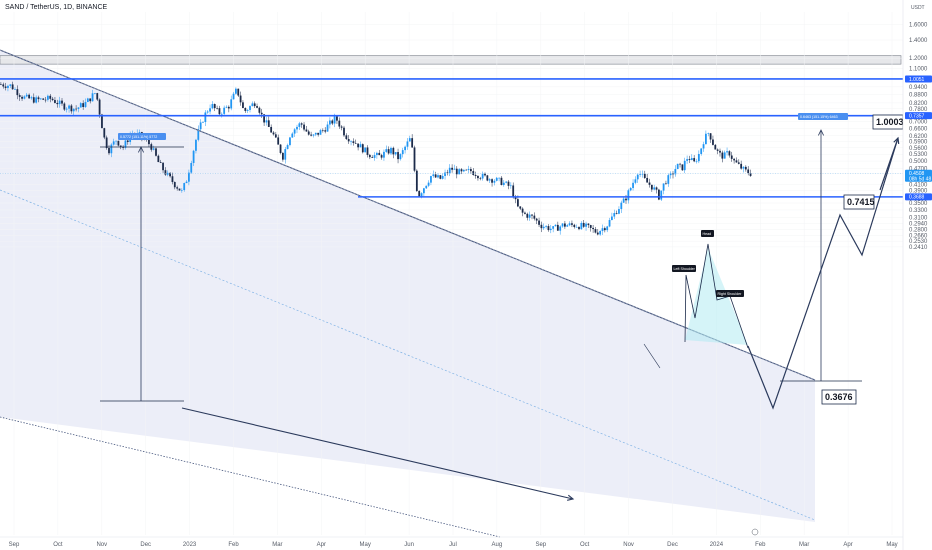  Describe the element at coordinates (138, 137) in the screenshot. I see `measure-label: 0.5772 (151.11%) 5772` at that location.